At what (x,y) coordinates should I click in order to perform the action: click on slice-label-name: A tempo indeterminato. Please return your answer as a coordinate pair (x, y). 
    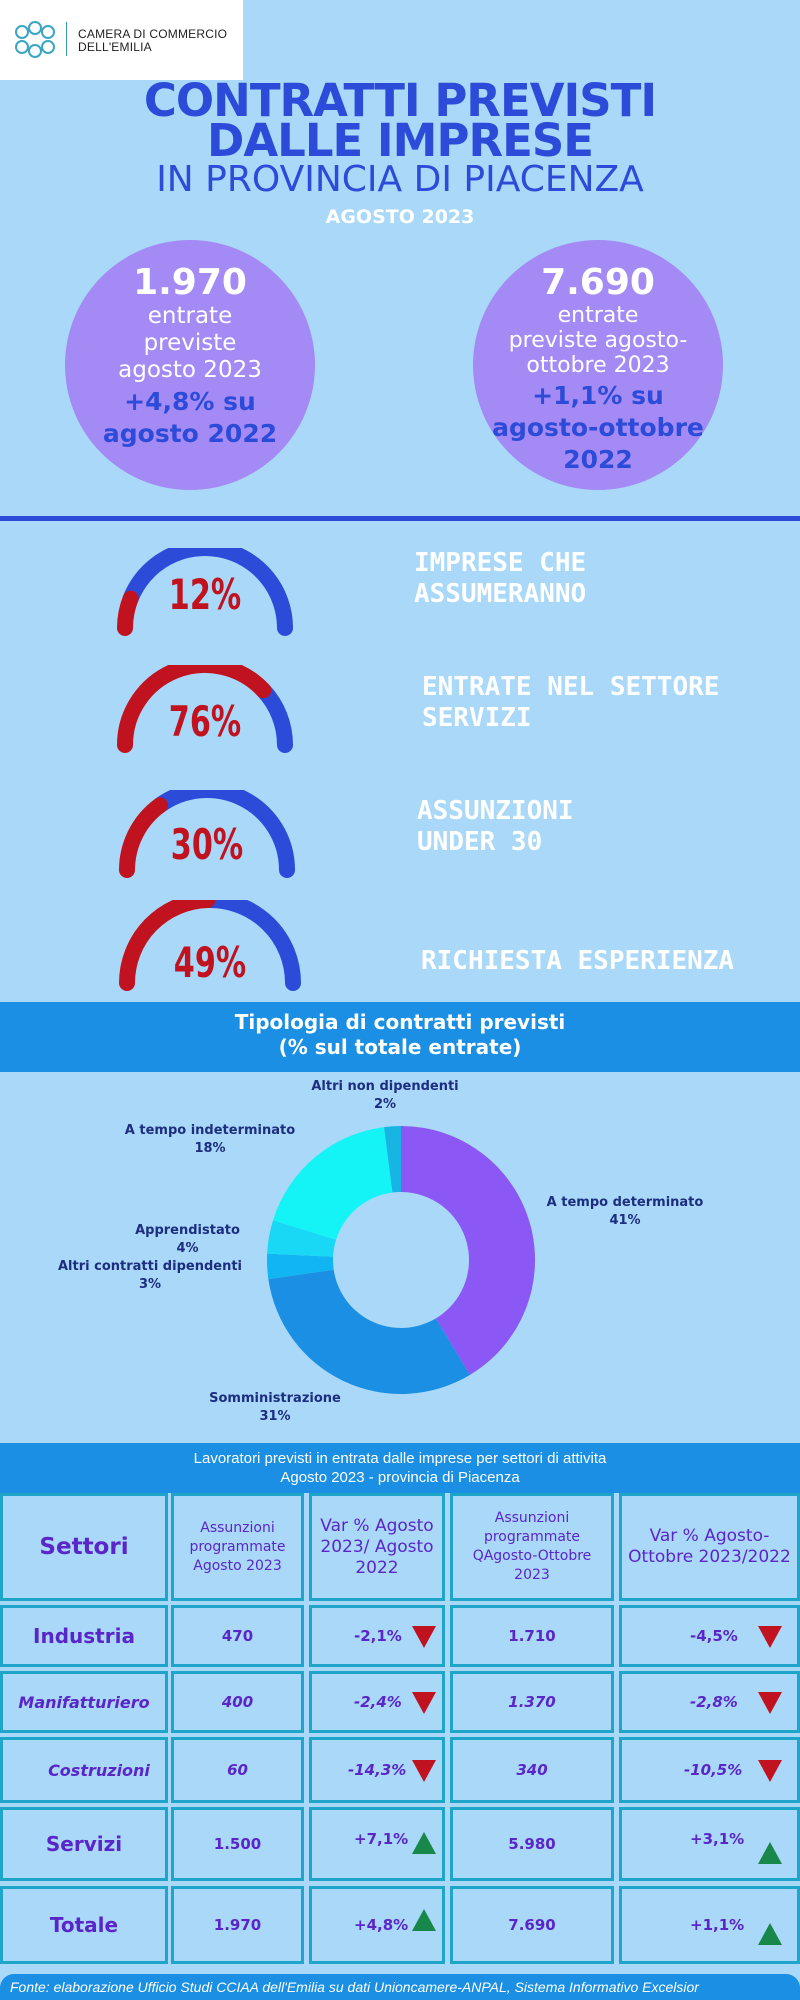
    Looking at the image, I should click on (210, 1130).